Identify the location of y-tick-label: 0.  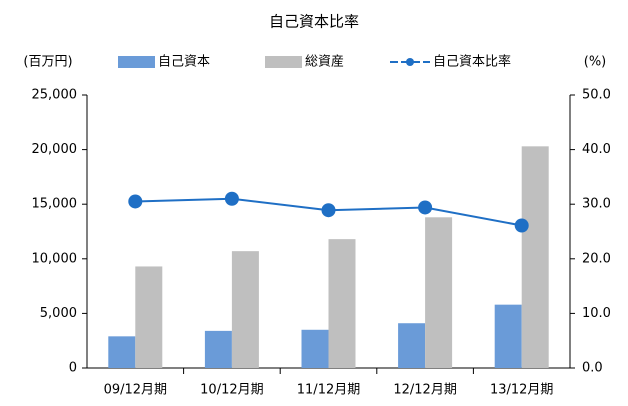
(73, 368).